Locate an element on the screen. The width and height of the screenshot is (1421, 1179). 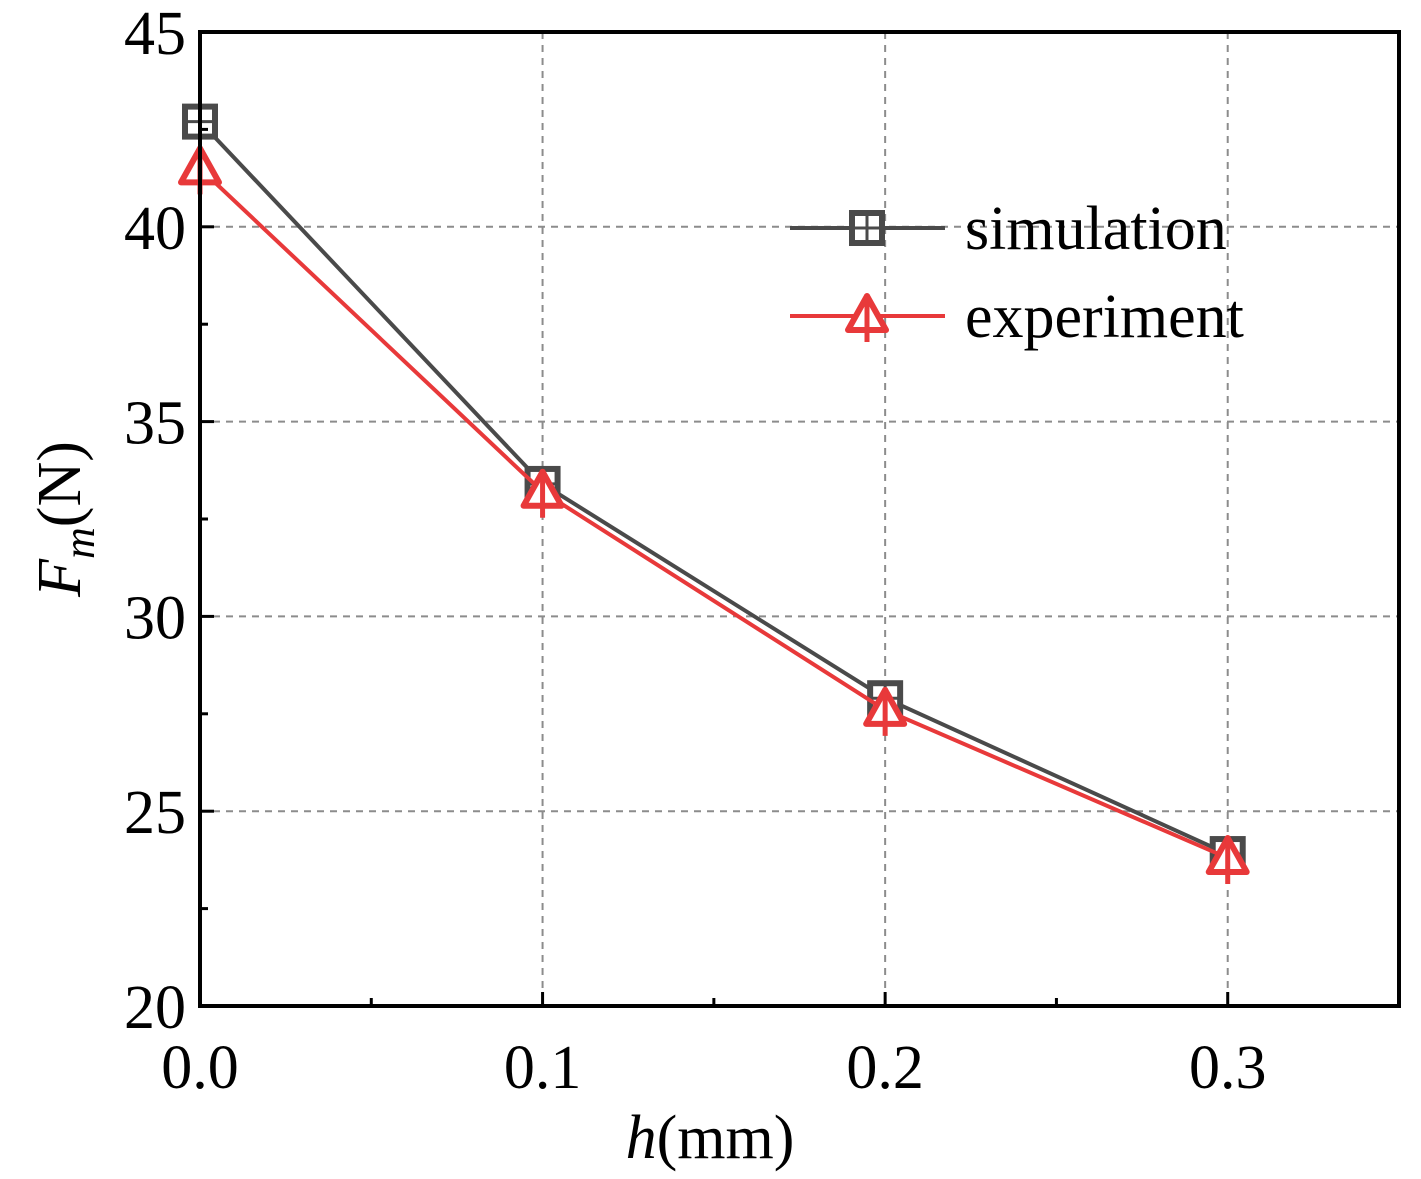
y-tick-label: 30 is located at coordinates (155, 618).